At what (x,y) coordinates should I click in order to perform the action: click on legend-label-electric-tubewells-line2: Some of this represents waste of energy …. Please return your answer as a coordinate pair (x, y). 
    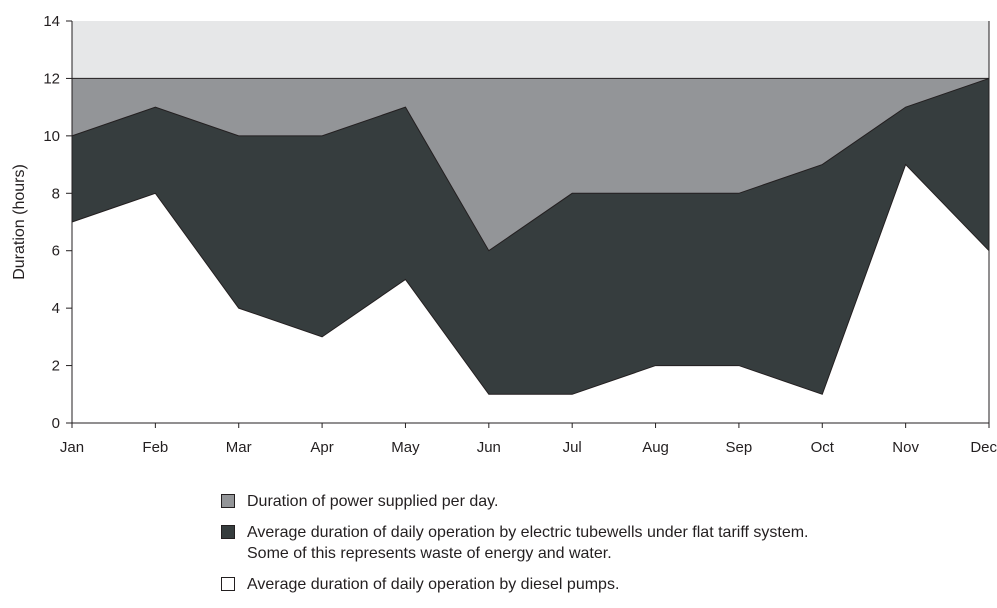
    Looking at the image, I should click on (429, 553).